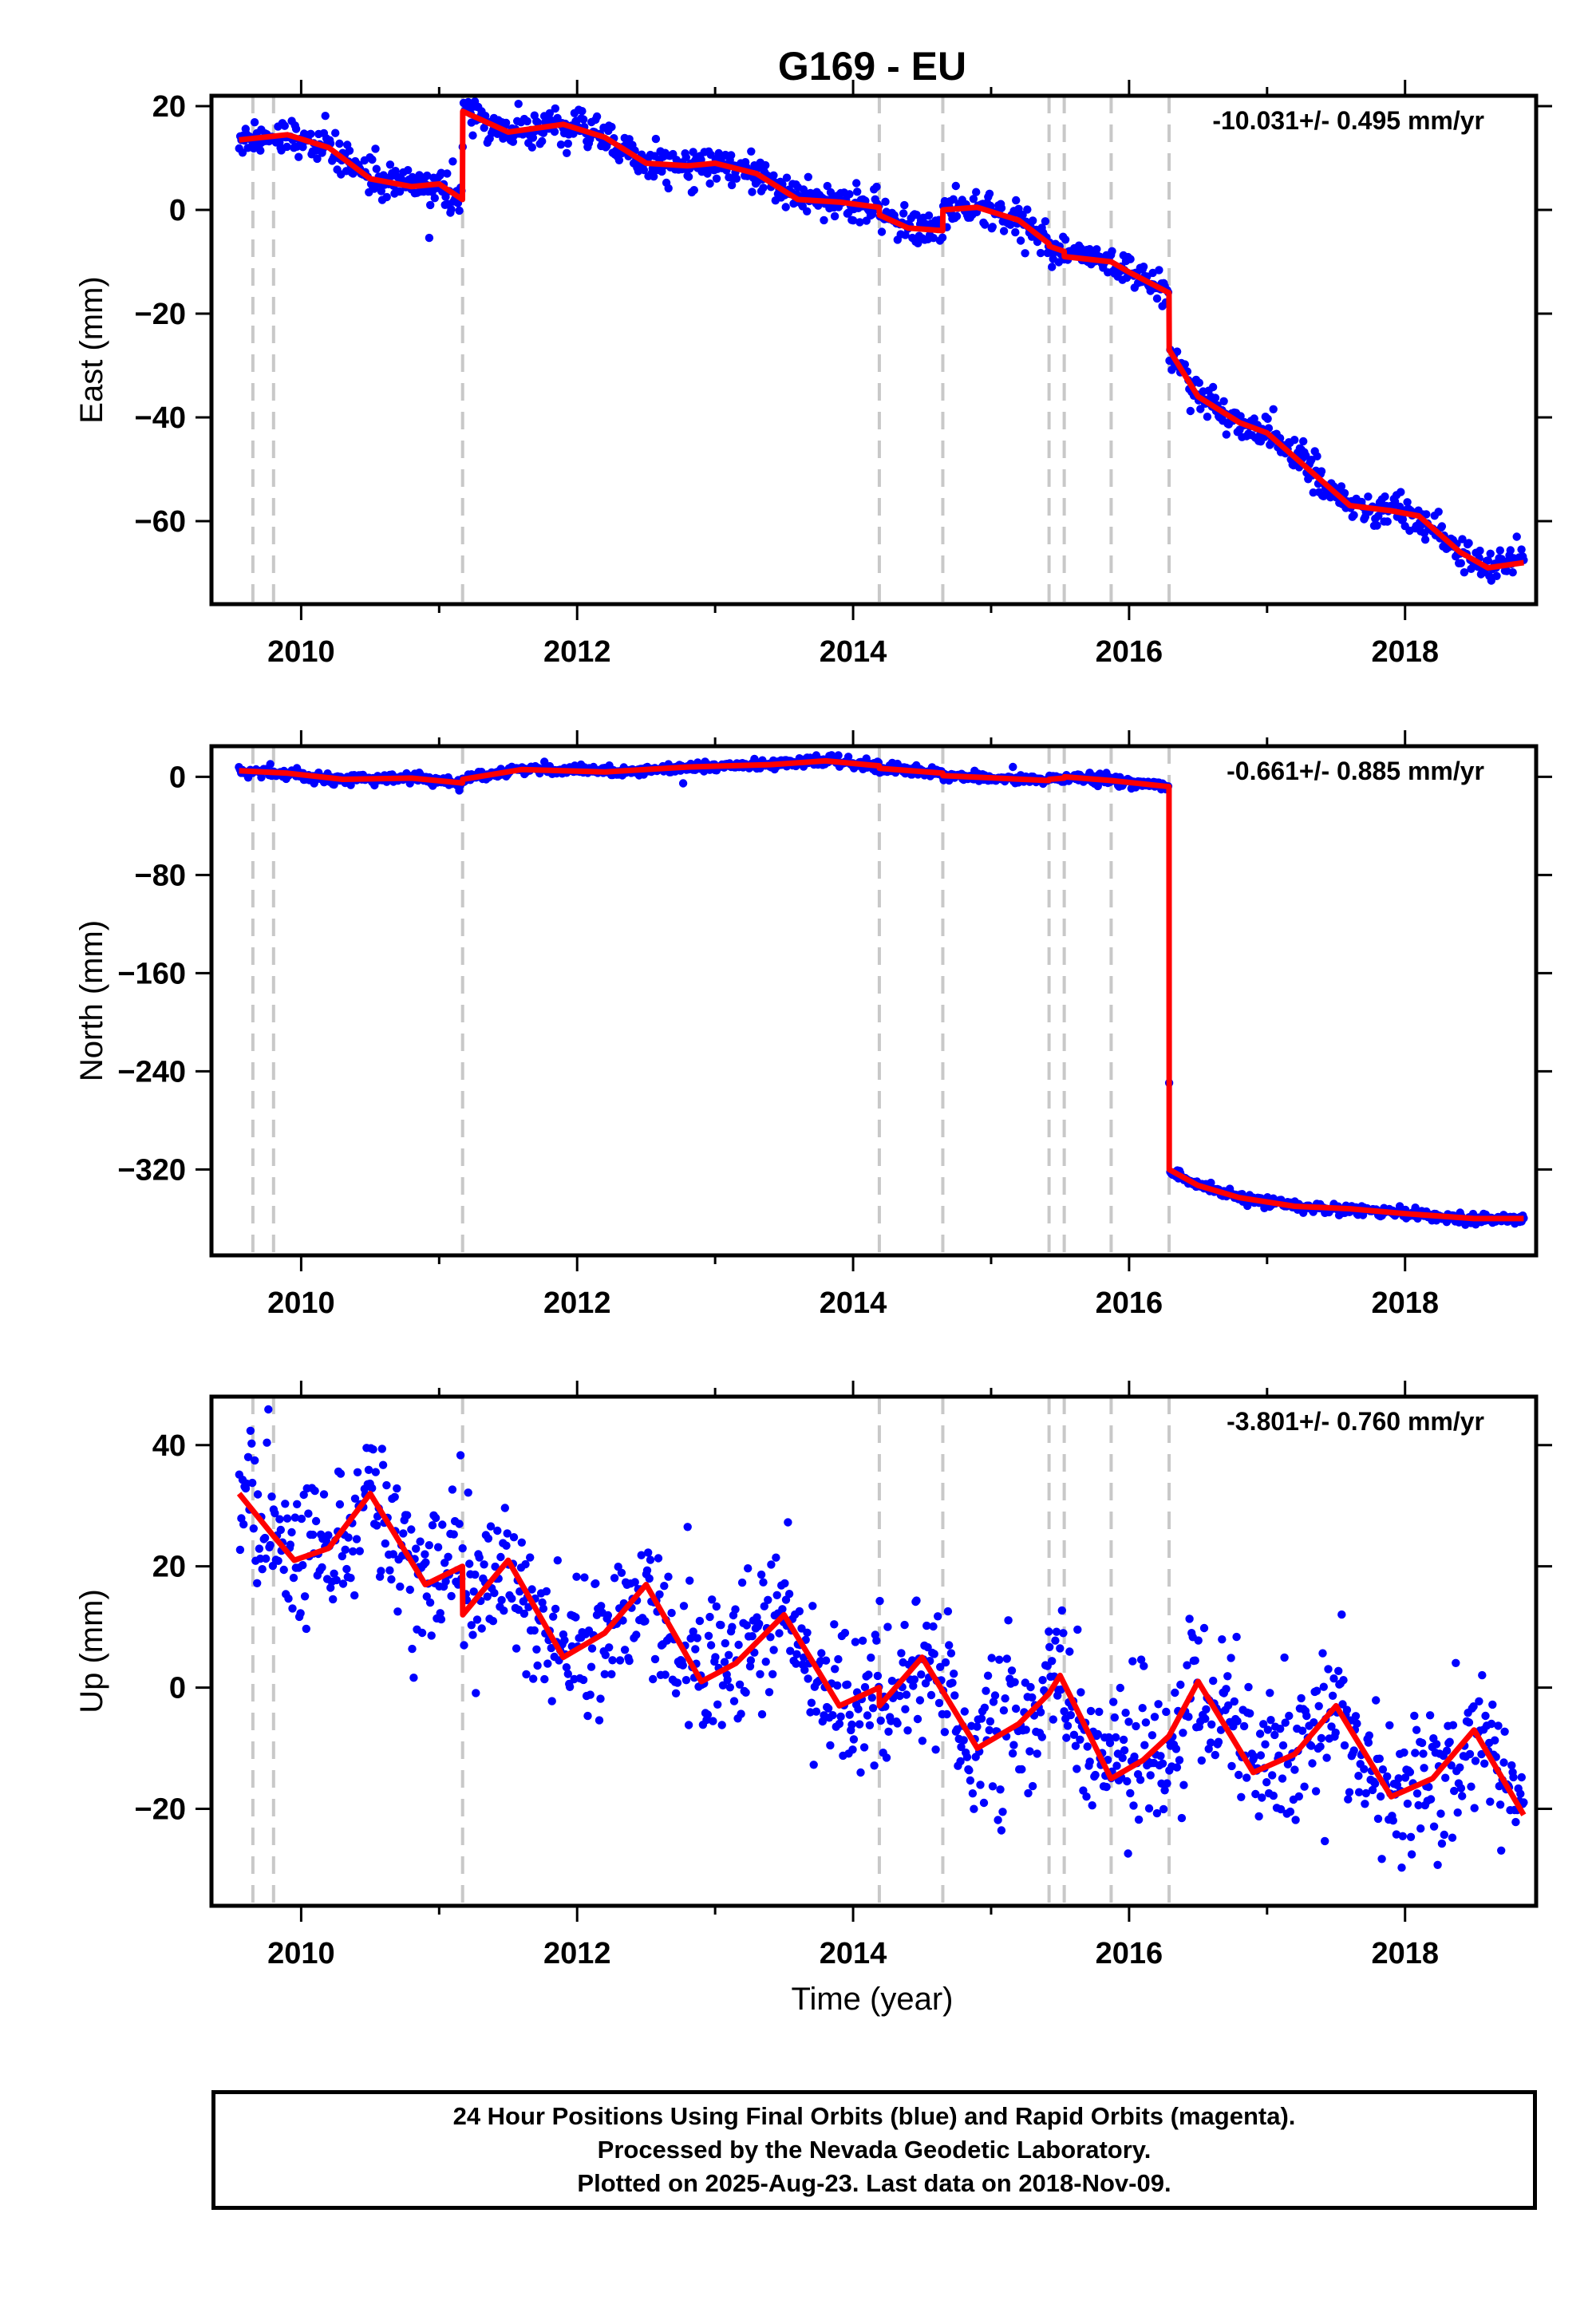 This screenshot has height=2316, width=1596. Describe the element at coordinates (169, 1567) in the screenshot. I see `y-tick-label: 20` at that location.